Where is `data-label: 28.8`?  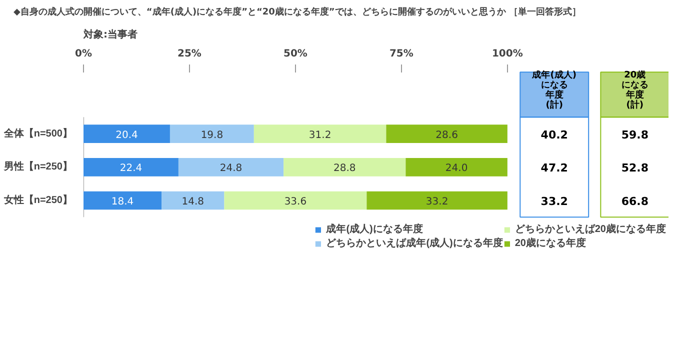
data-label: 28.8 is located at coordinates (345, 168).